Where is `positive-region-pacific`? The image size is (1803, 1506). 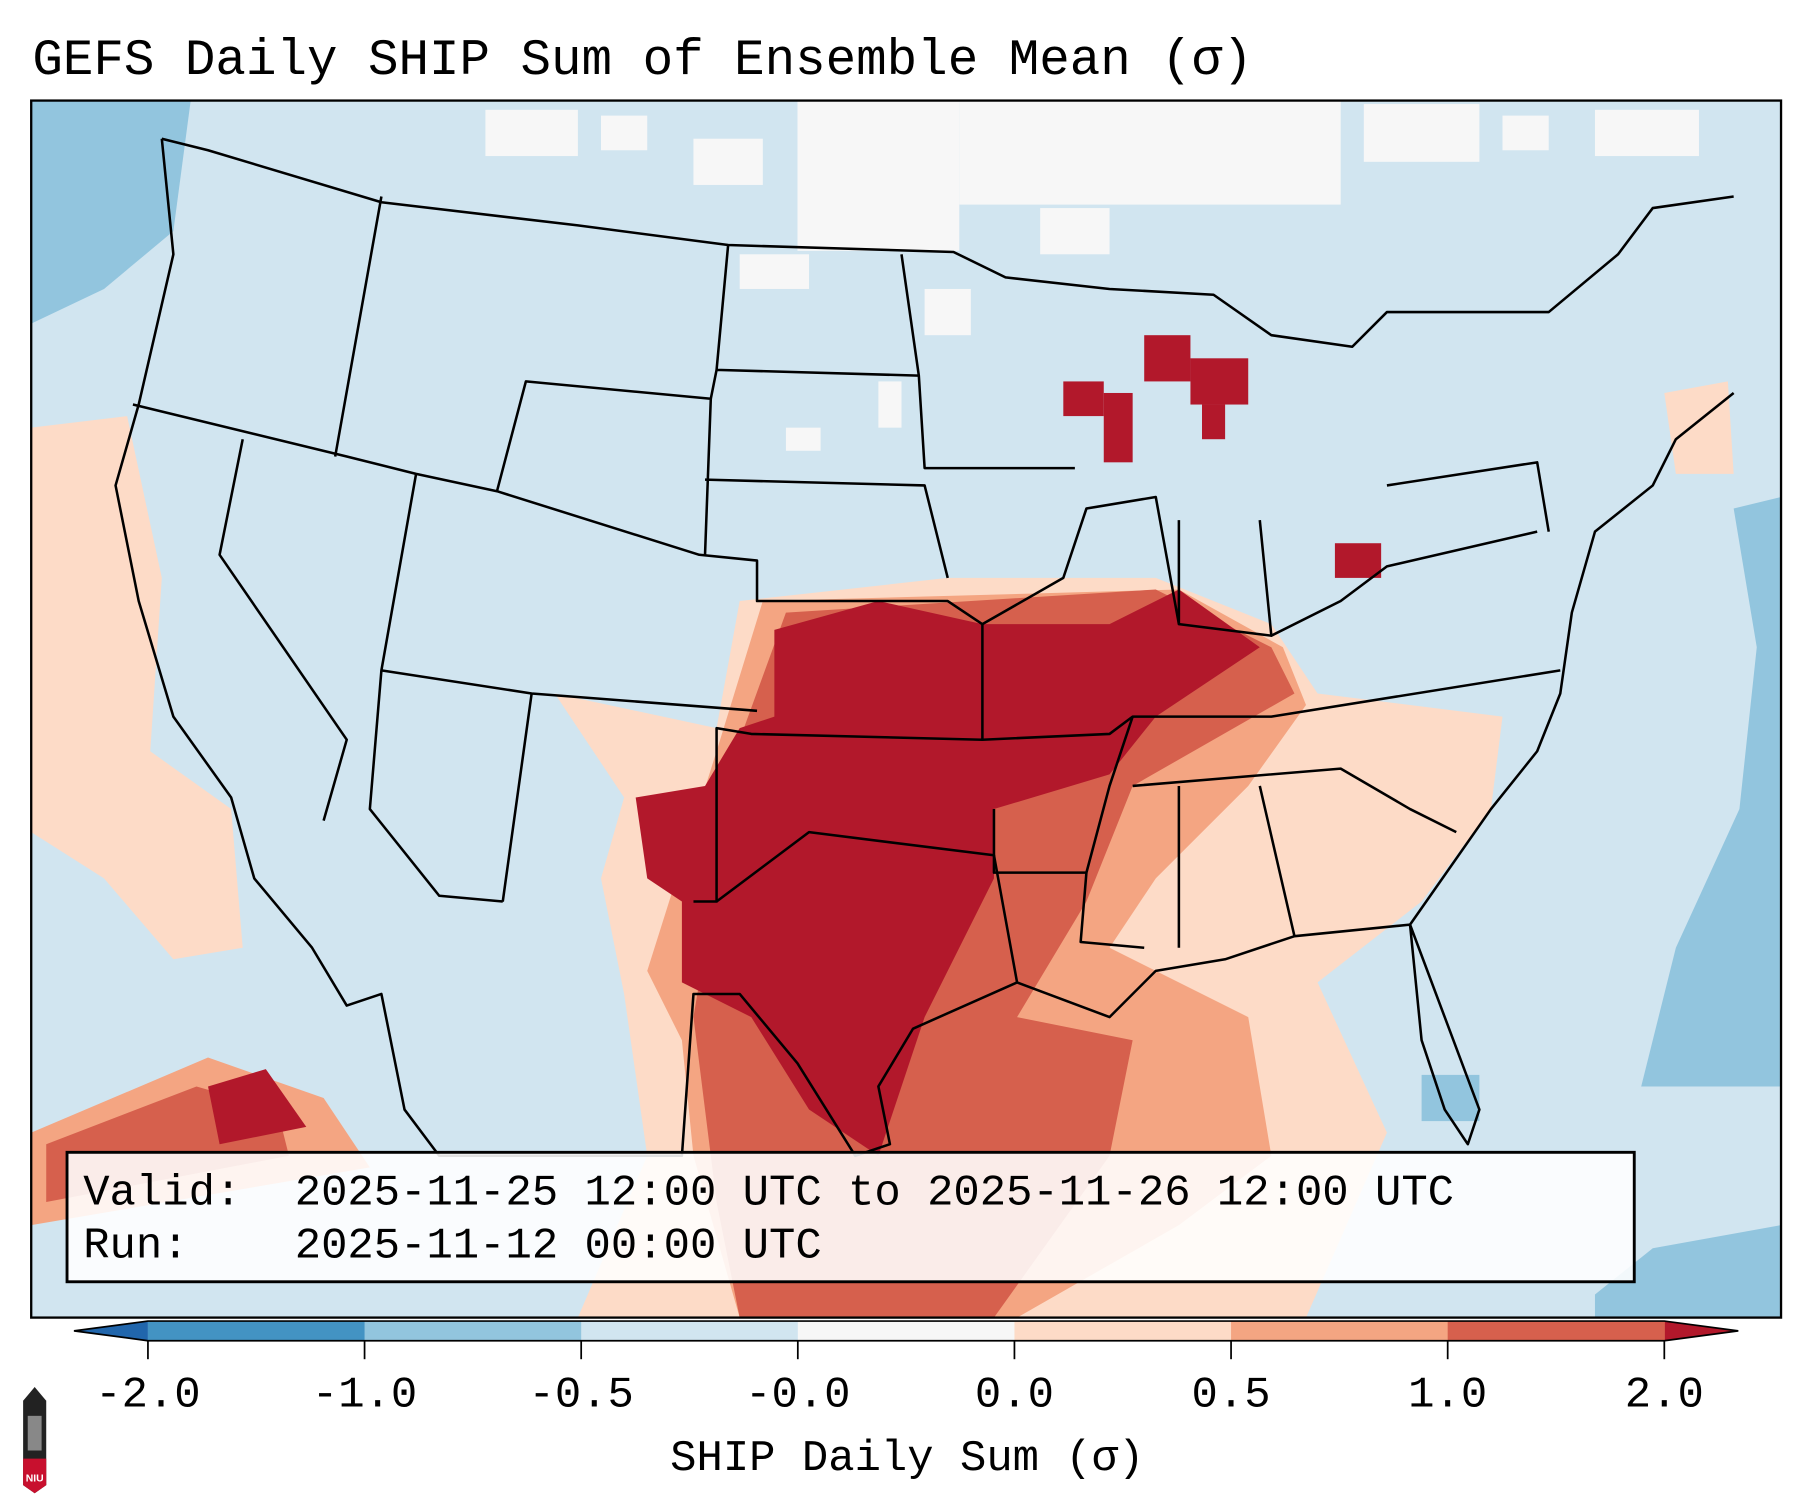 positive-region-pacific is located at coordinates (137, 688).